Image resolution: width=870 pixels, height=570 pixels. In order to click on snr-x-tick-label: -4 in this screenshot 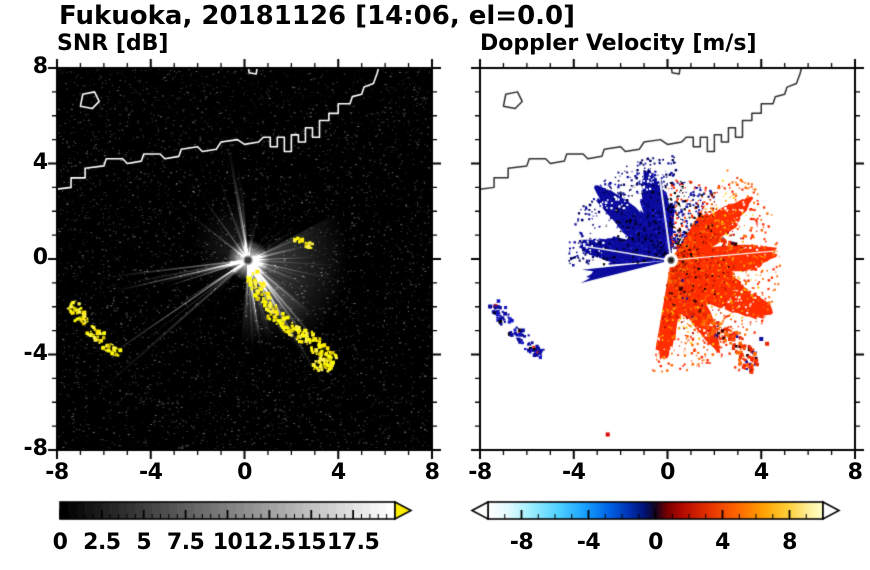, I will do `click(151, 472)`.